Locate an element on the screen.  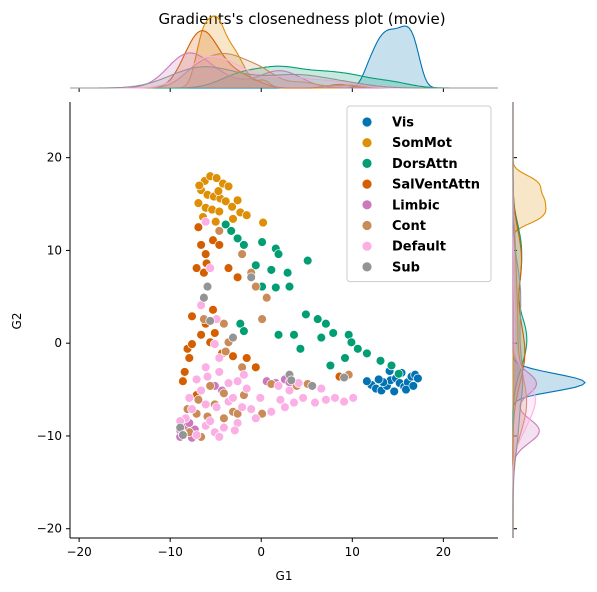
top-kde-fill-vis is located at coordinates (279, 57).